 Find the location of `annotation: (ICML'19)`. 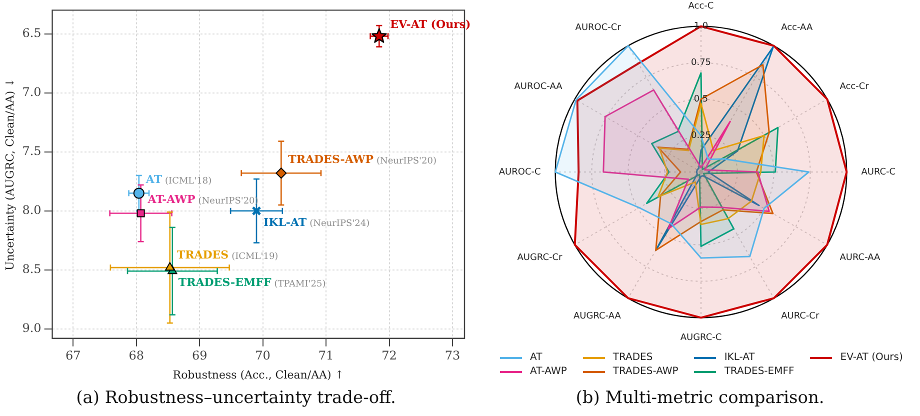

annotation: (ICML'19) is located at coordinates (255, 257).